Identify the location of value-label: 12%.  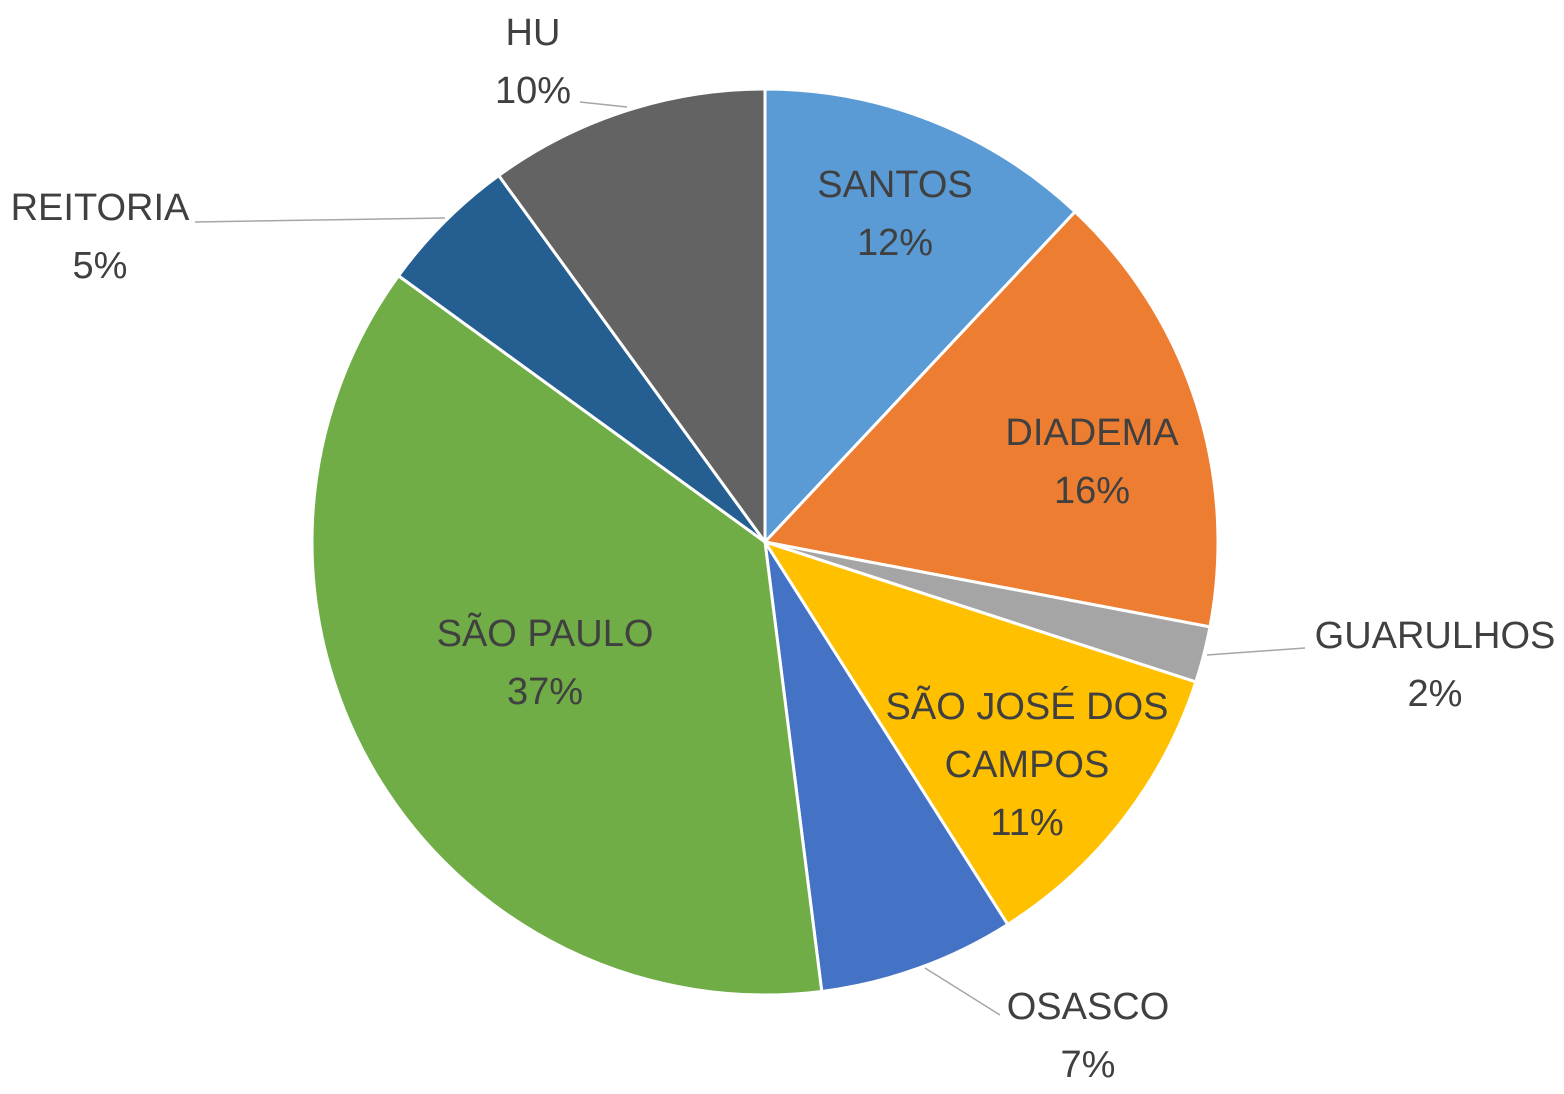
(895, 243).